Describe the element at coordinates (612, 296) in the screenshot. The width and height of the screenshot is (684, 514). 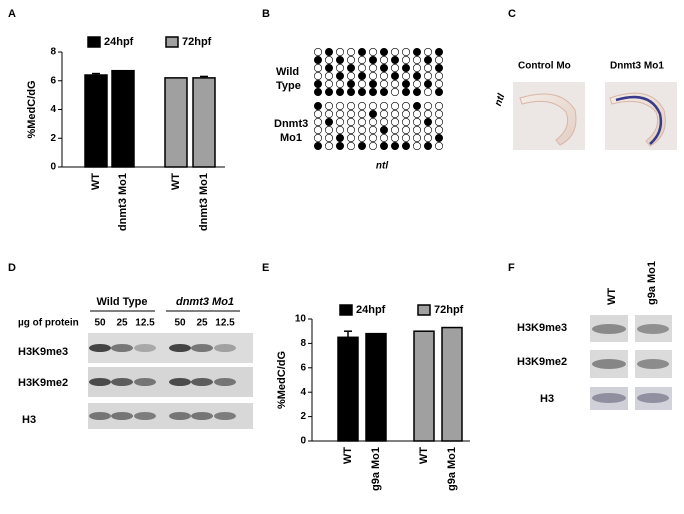
I see `lane-label: WT` at that location.